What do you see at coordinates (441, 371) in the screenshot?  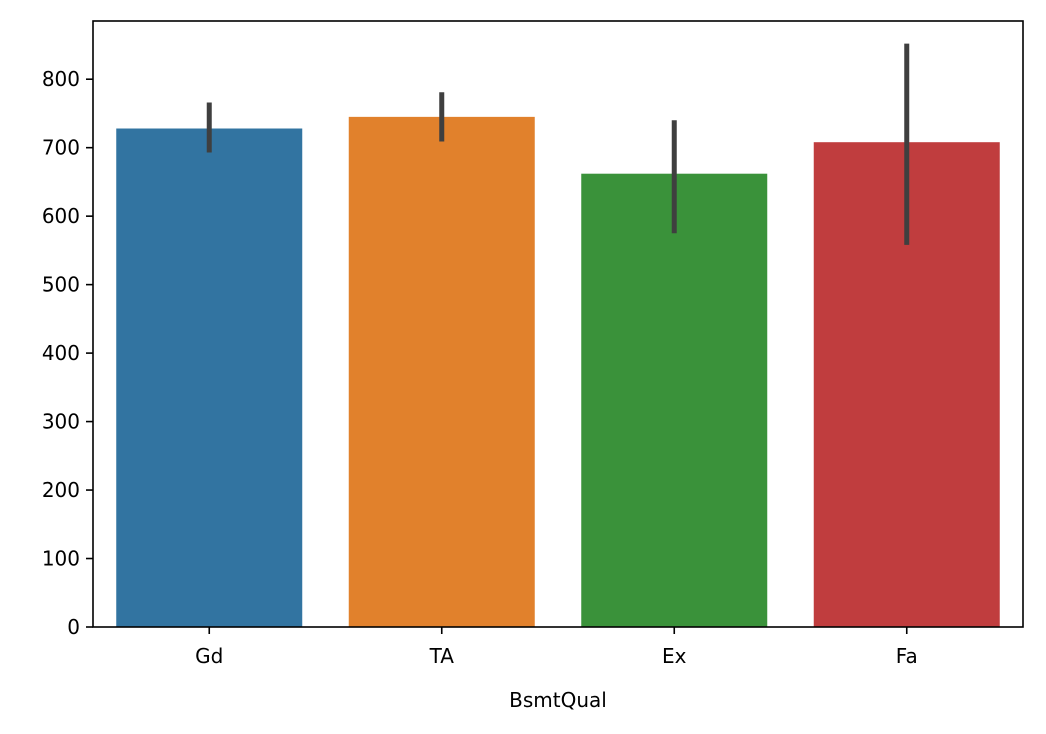 I see `bar-ta` at bounding box center [441, 371].